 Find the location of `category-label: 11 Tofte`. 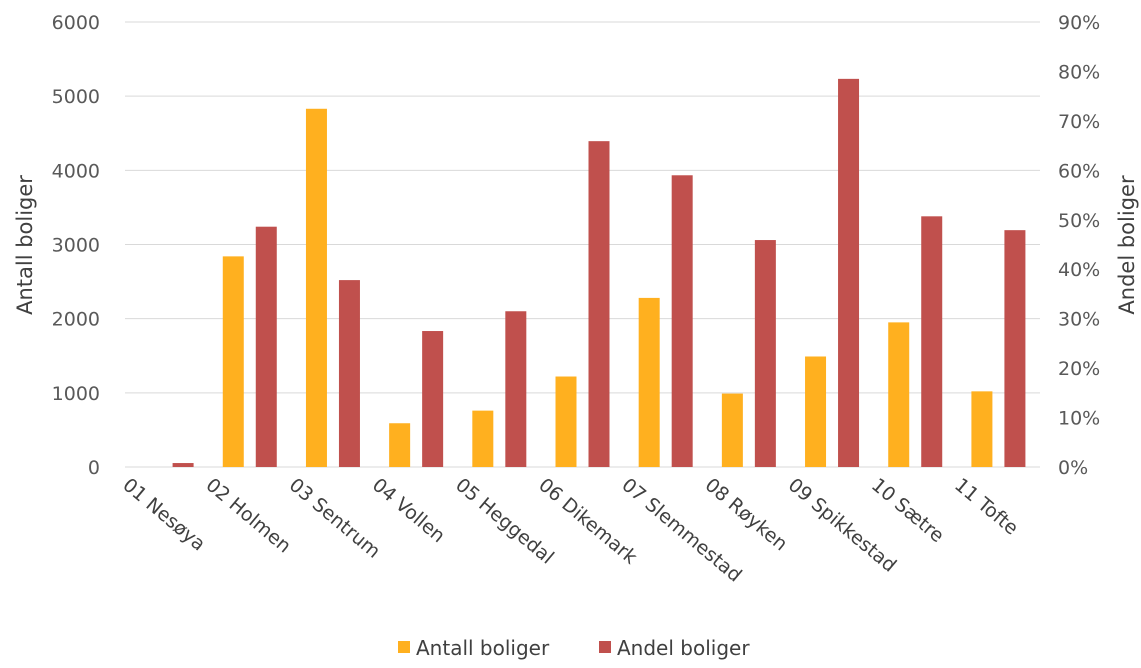

category-label: 11 Tofte is located at coordinates (986, 507).